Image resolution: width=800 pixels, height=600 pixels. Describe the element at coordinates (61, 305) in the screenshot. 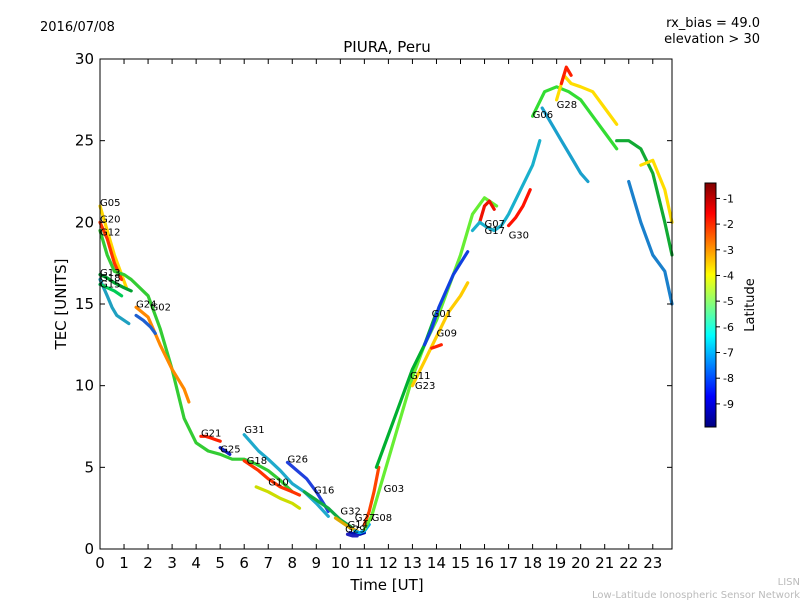

I see `y-axis-label: TEC [UNITS]` at that location.